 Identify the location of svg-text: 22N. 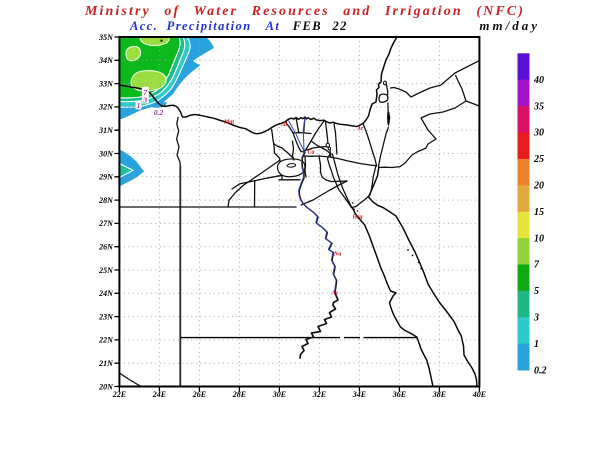
(106, 340).